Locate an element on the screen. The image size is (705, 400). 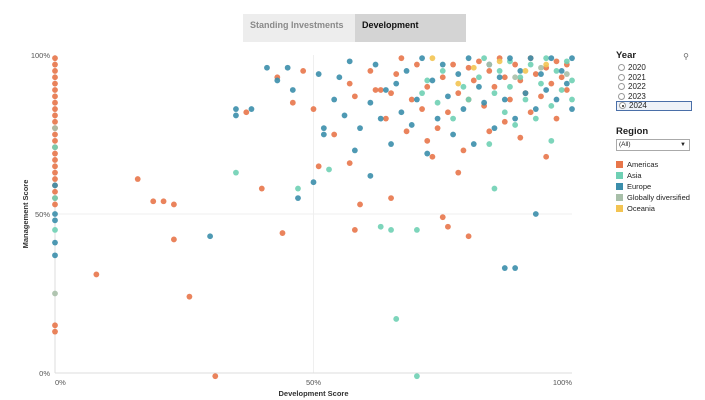
dashboard-tabs: Standing Investments Development is located at coordinates (354, 28).